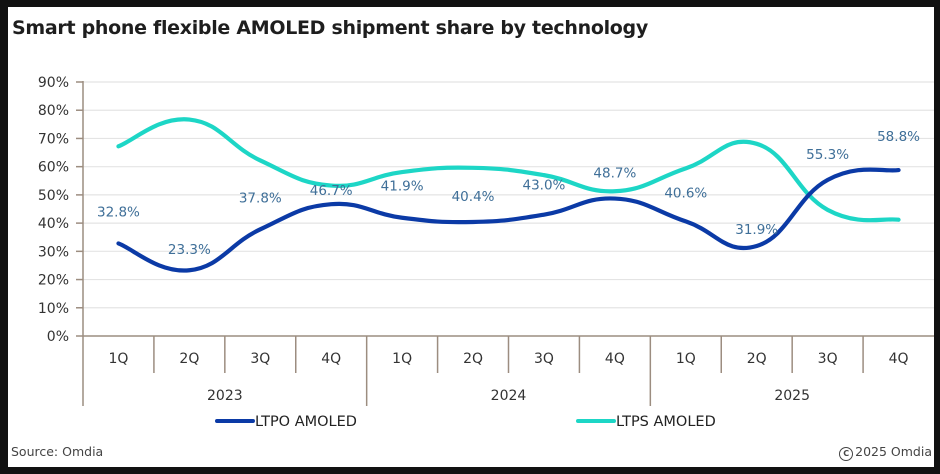 The height and width of the screenshot is (474, 940). I want to click on legend-label: LTPS AMOLED, so click(666, 422).